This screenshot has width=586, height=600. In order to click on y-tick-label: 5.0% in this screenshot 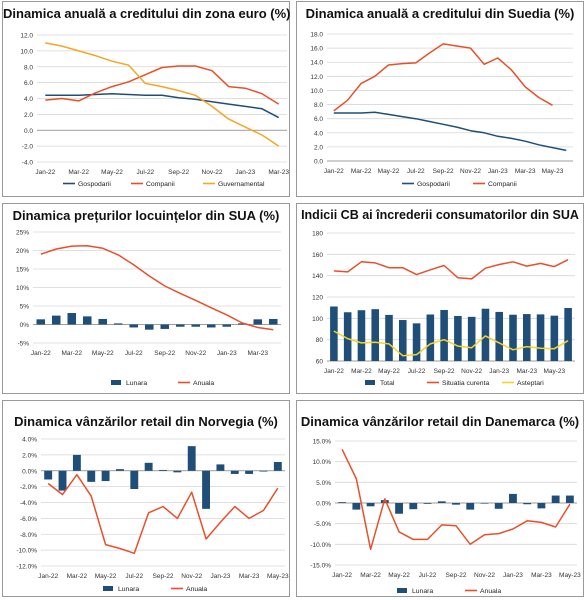, I will do `click(323, 483)`.